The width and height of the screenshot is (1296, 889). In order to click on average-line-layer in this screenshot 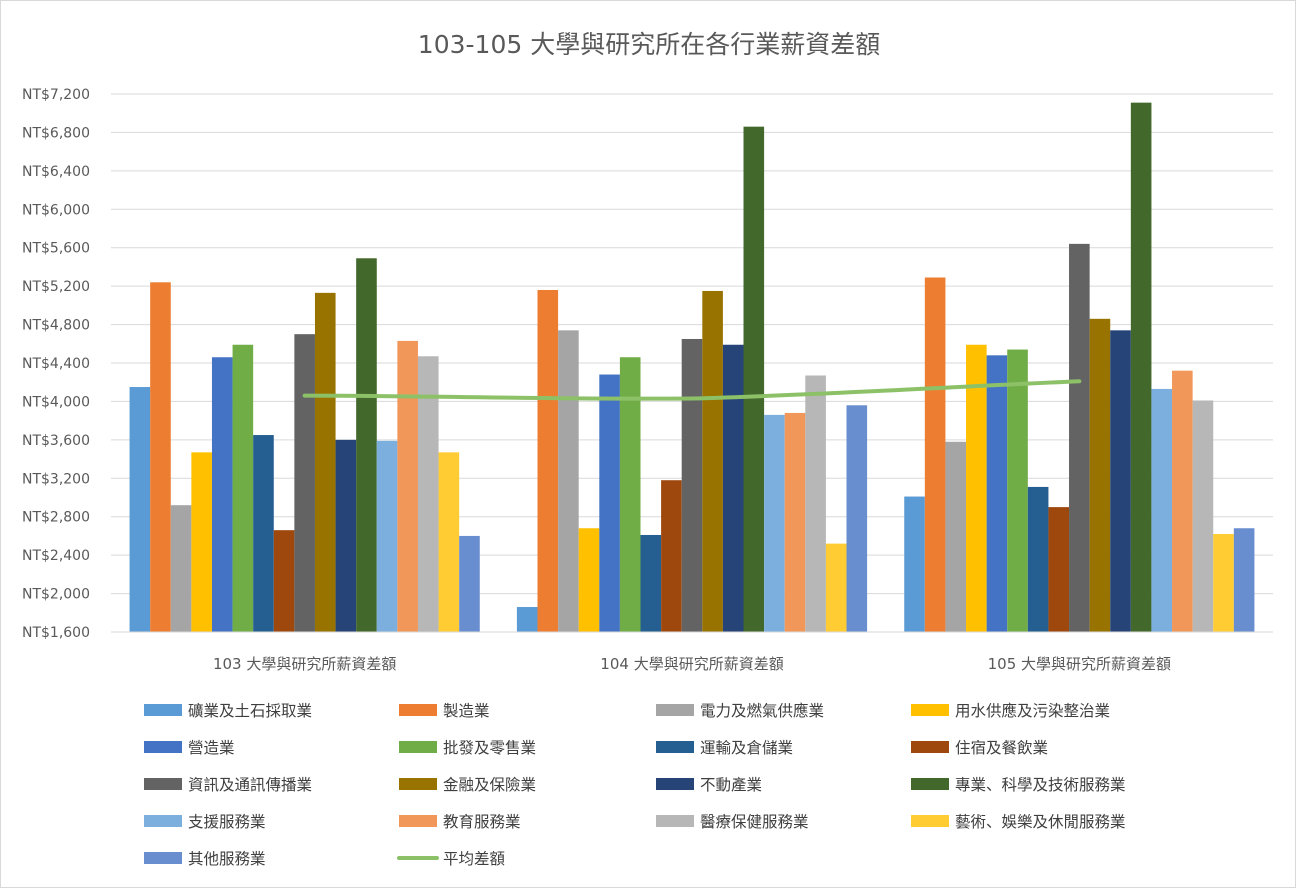, I will do `click(692, 390)`.